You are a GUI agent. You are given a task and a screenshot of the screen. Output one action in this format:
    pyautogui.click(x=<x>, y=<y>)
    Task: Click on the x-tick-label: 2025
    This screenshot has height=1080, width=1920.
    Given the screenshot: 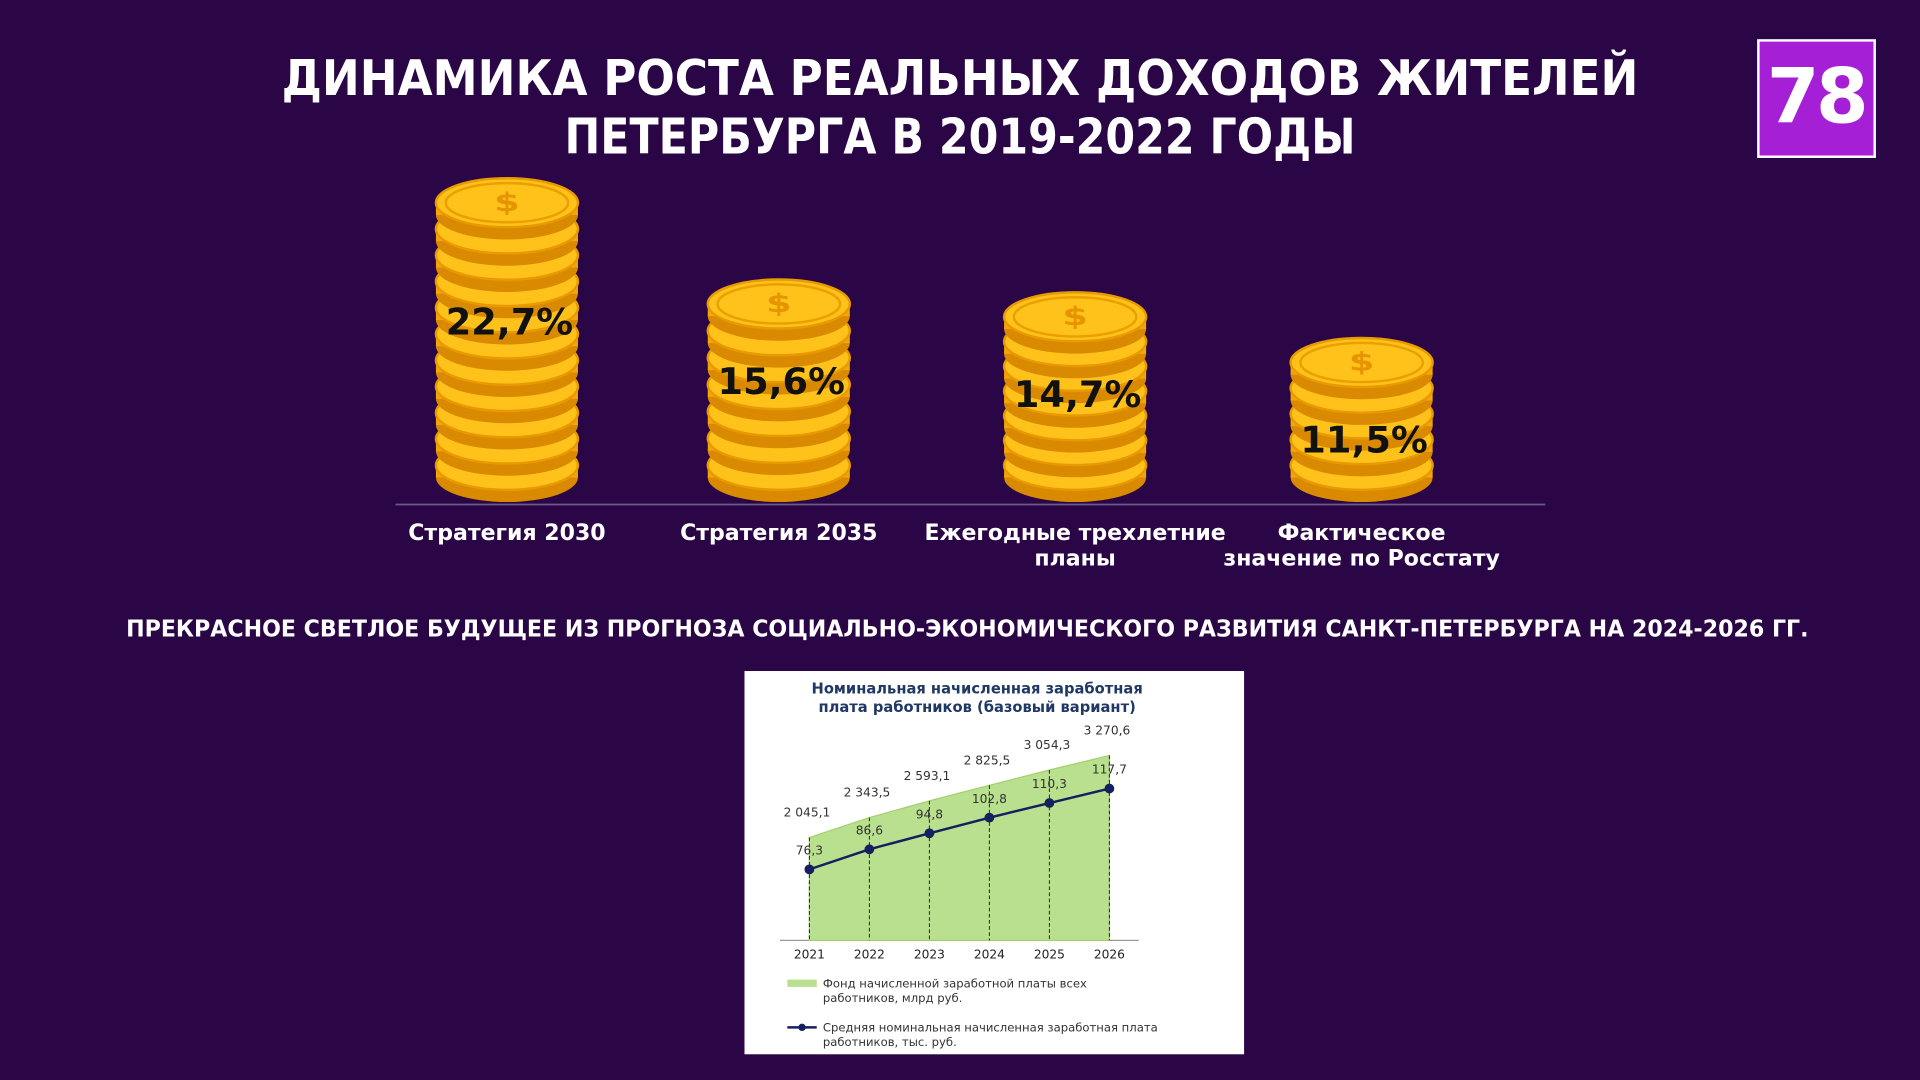 What is the action you would take?
    pyautogui.click(x=1049, y=955)
    